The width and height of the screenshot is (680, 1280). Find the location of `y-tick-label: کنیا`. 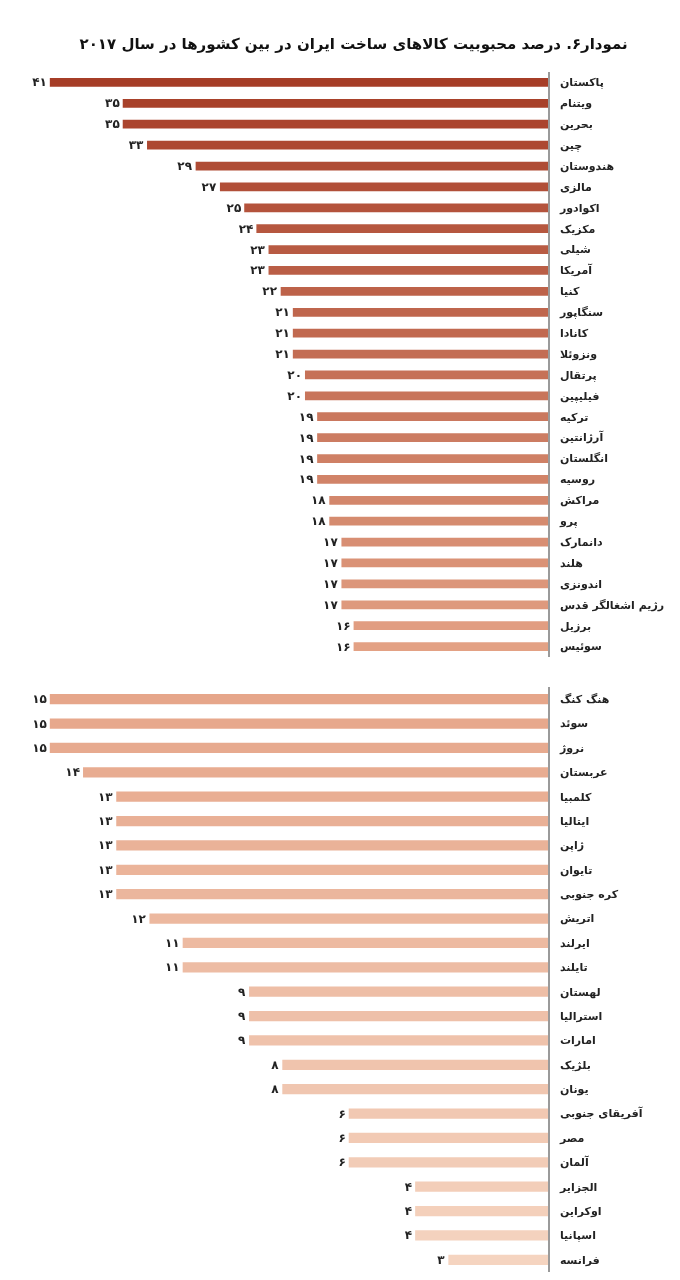

y-tick-label: کنیا is located at coordinates (570, 292).